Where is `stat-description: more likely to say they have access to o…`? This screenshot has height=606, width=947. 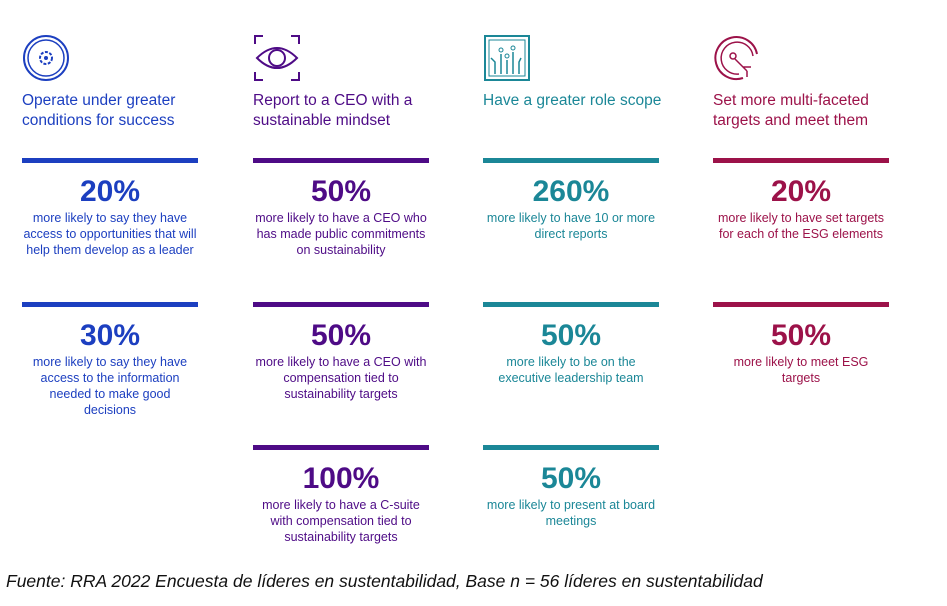 stat-description: more likely to say they have access to o… is located at coordinates (110, 234).